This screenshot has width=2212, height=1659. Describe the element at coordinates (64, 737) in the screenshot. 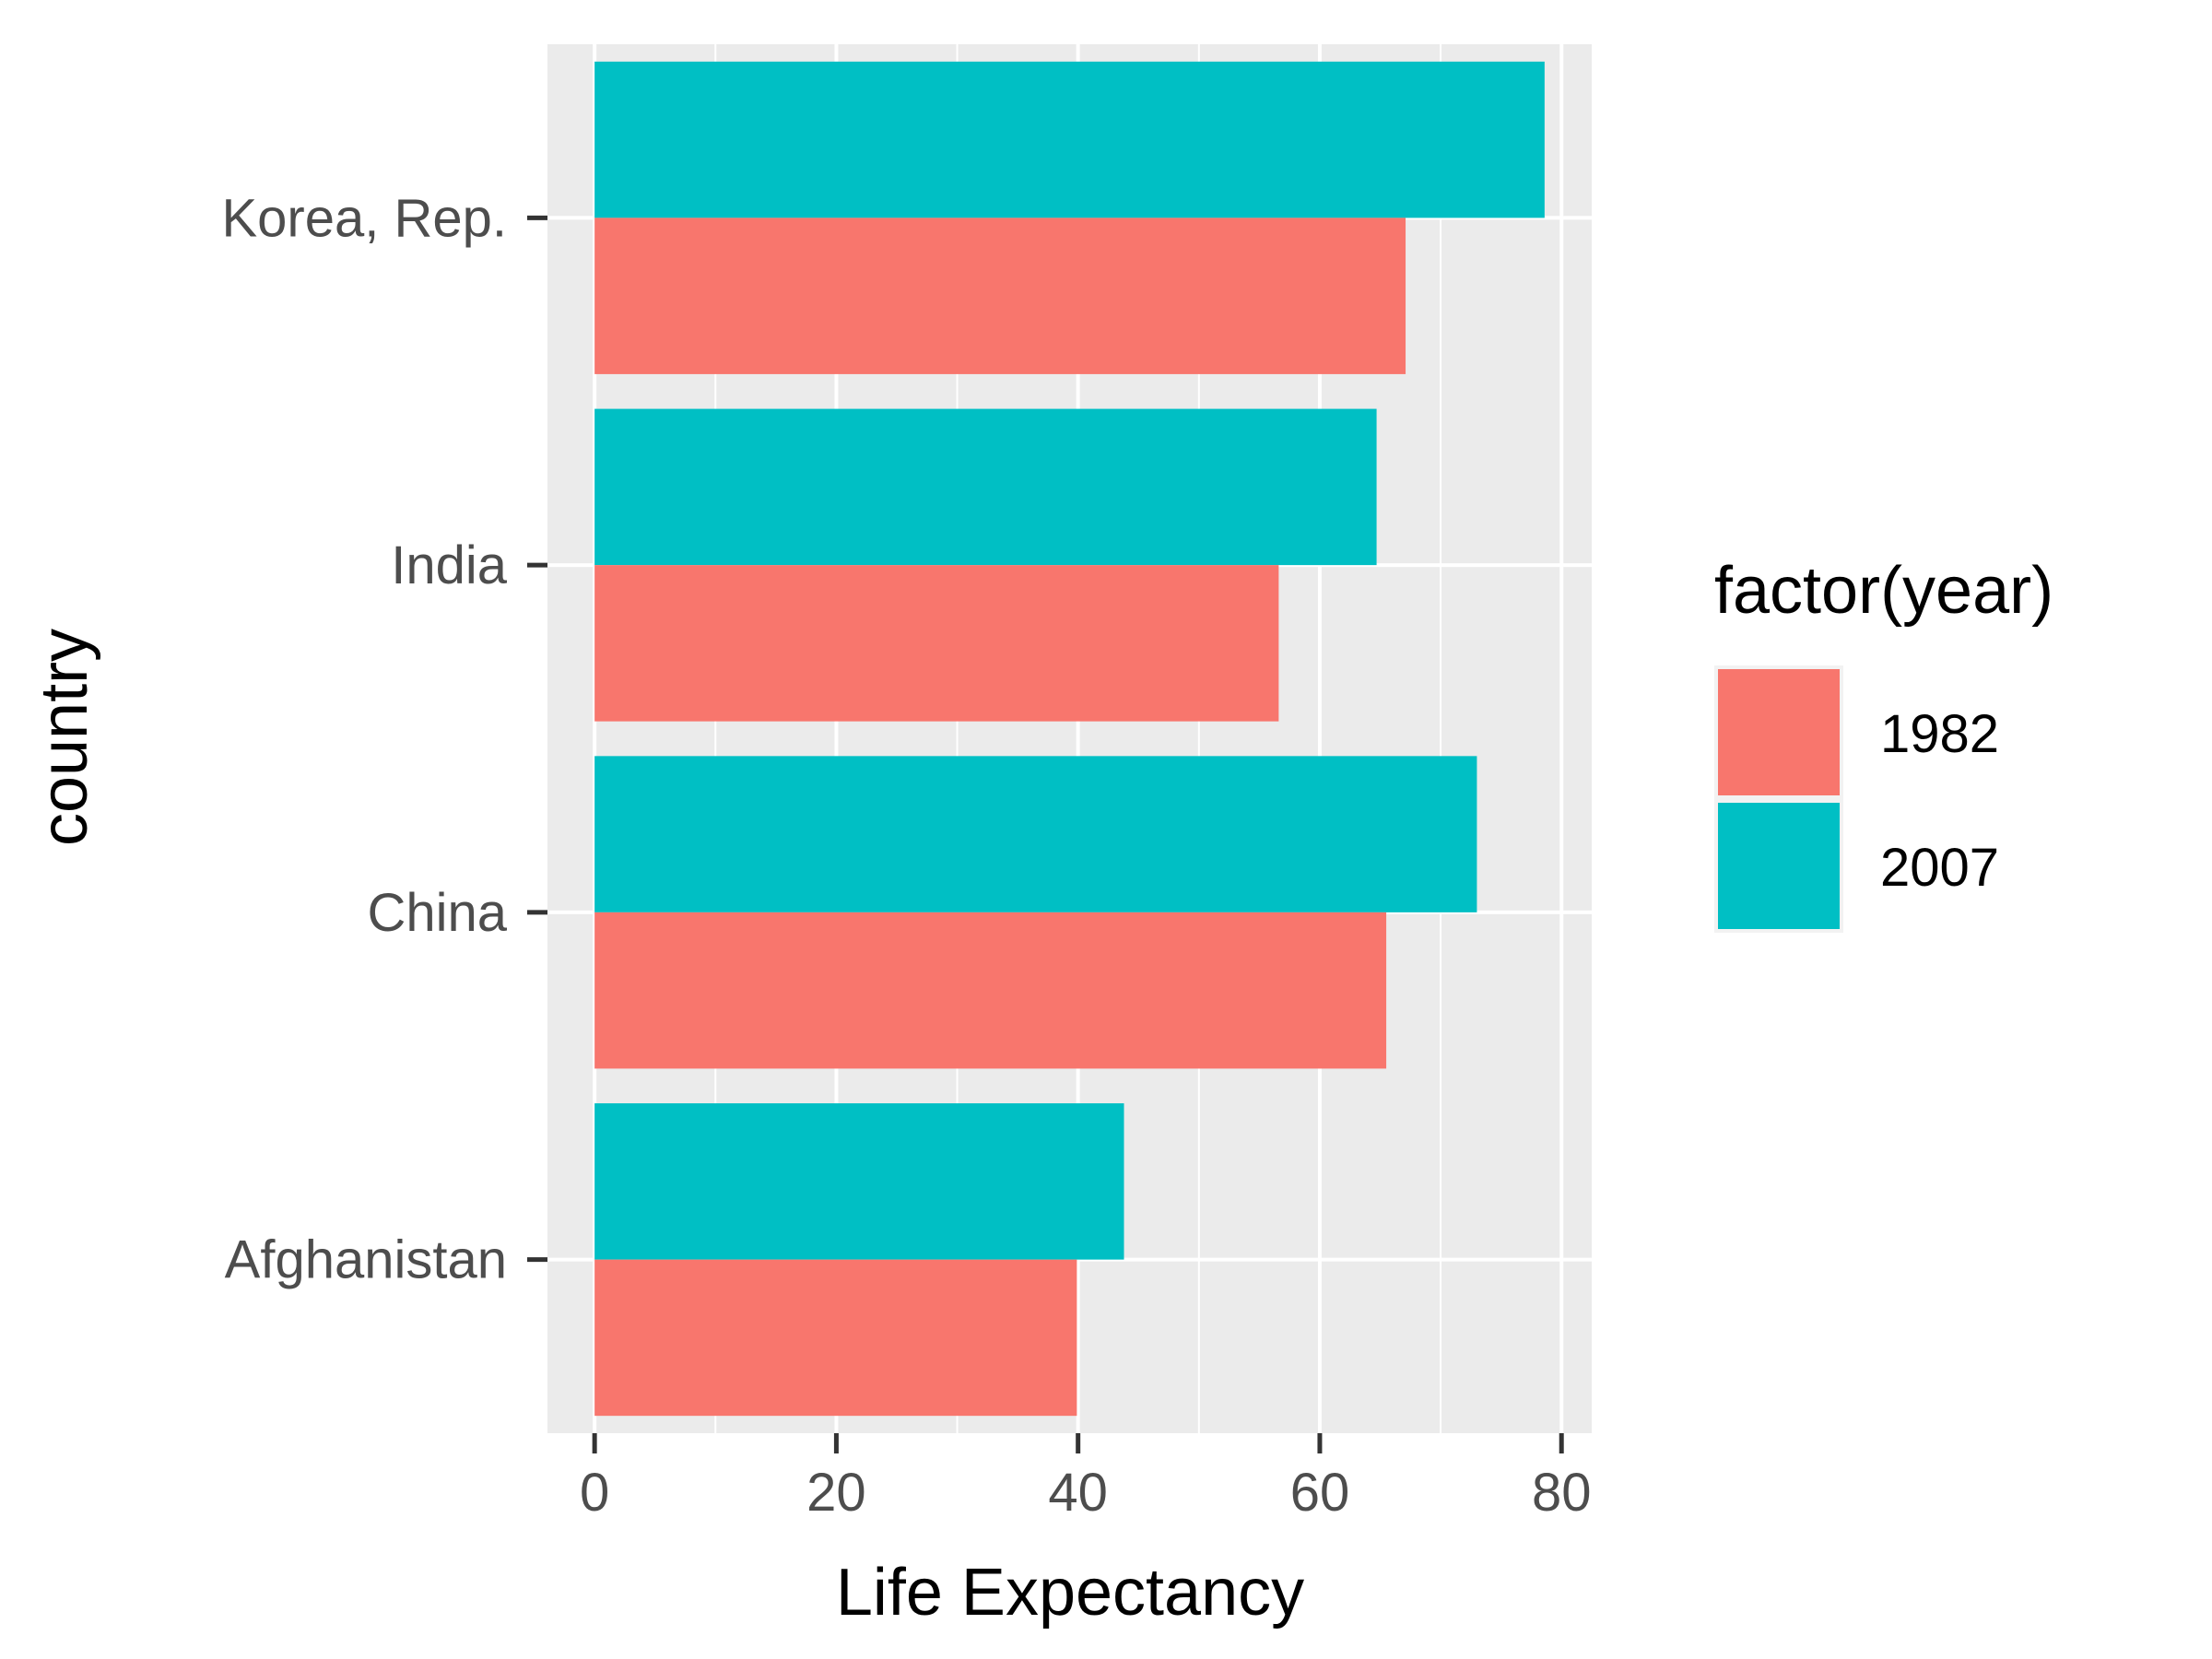

I see `y-axis-title: country` at that location.